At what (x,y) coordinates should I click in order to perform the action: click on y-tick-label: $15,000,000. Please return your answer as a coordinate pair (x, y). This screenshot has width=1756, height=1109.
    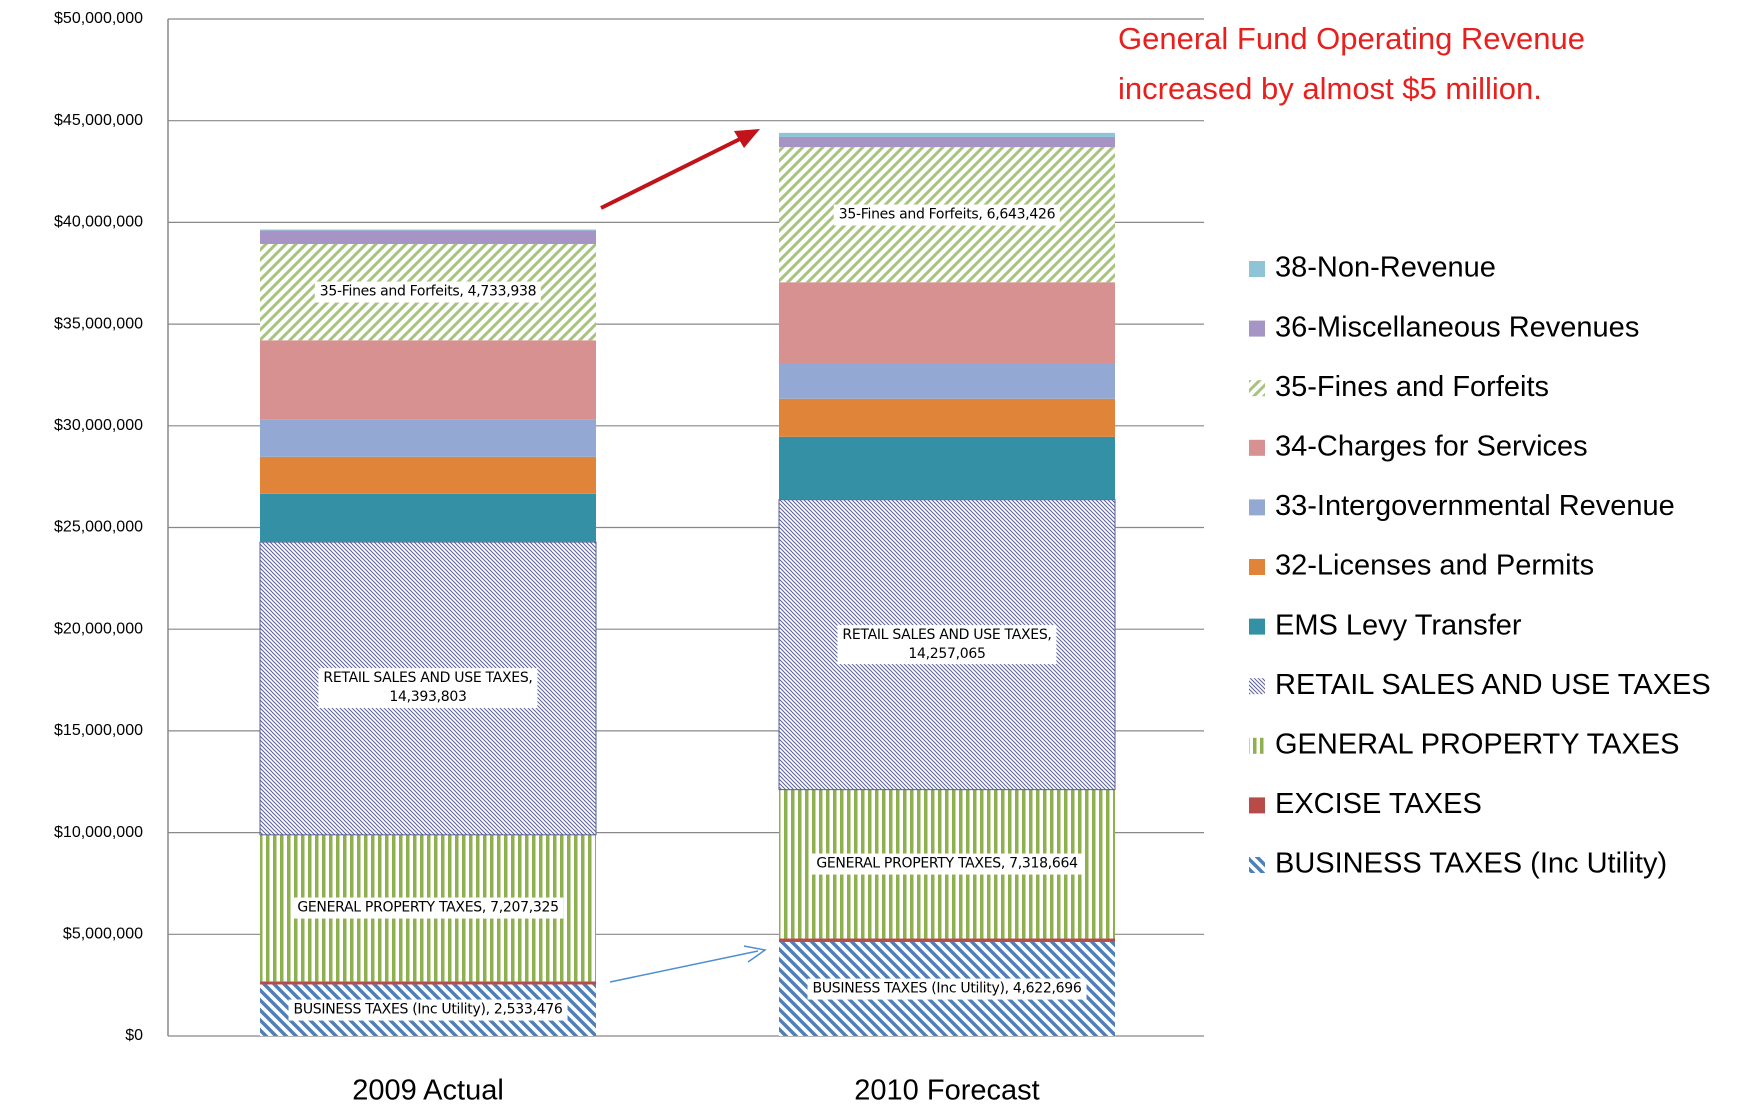
    Looking at the image, I should click on (98, 730).